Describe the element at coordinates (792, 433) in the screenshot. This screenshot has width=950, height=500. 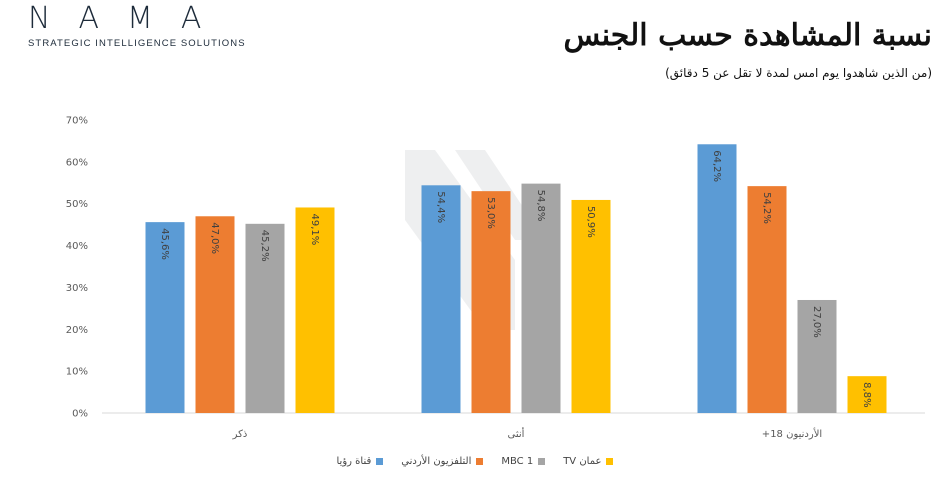
I see `x-tick-label: الأردنيون 18+` at that location.